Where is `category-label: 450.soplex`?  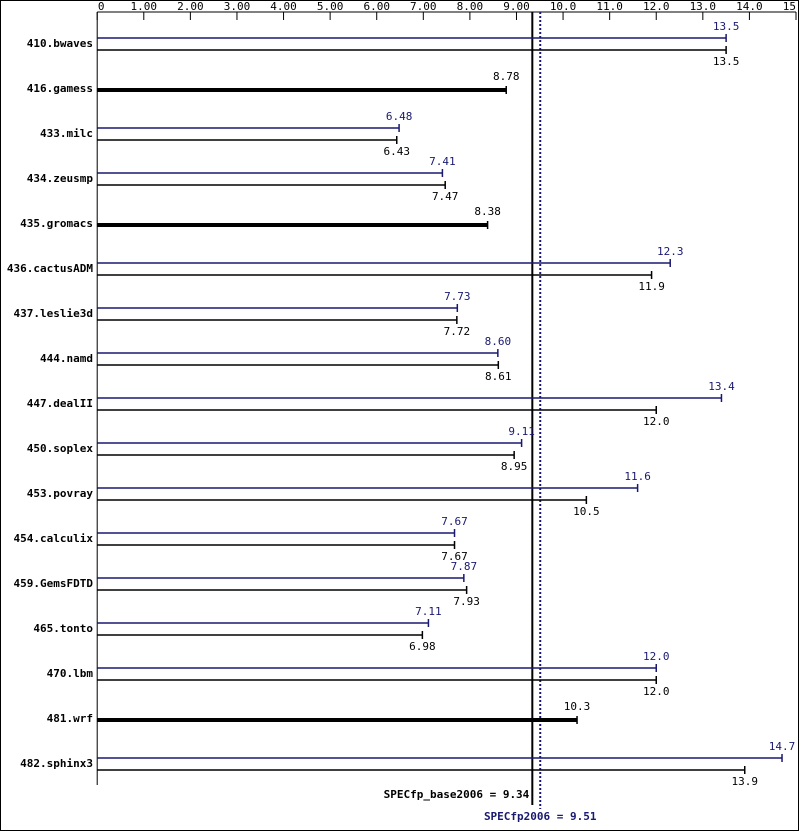
category-label: 450.soplex is located at coordinates (60, 448).